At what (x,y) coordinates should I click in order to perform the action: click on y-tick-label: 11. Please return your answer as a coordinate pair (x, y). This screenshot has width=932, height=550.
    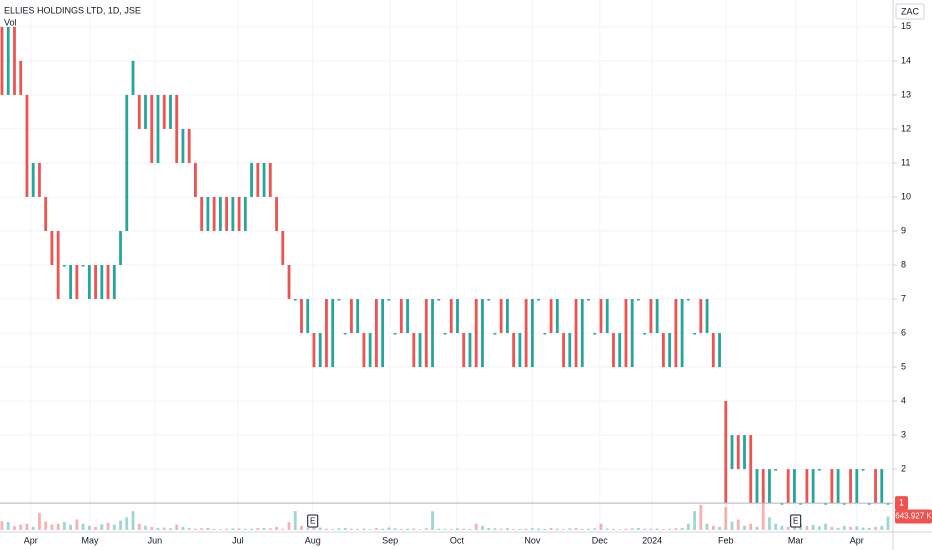
    Looking at the image, I should click on (905, 162).